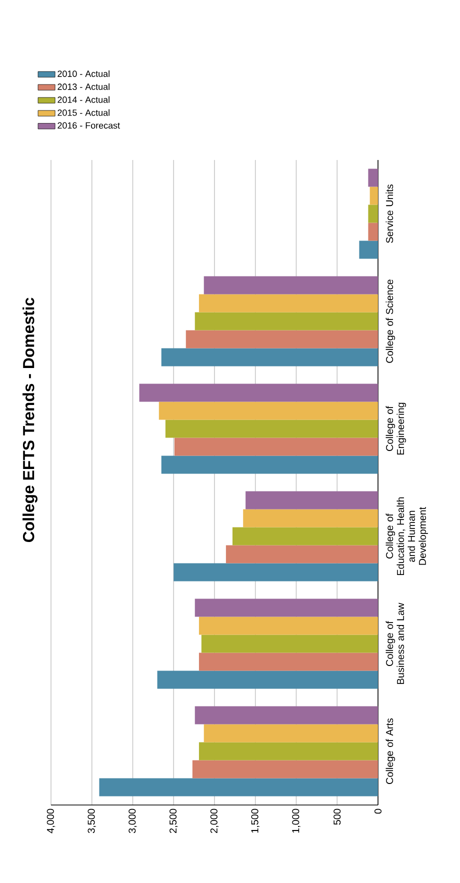 This screenshot has height=883, width=460. Describe the element at coordinates (378, 811) in the screenshot. I see `x-tick-label: 0` at that location.